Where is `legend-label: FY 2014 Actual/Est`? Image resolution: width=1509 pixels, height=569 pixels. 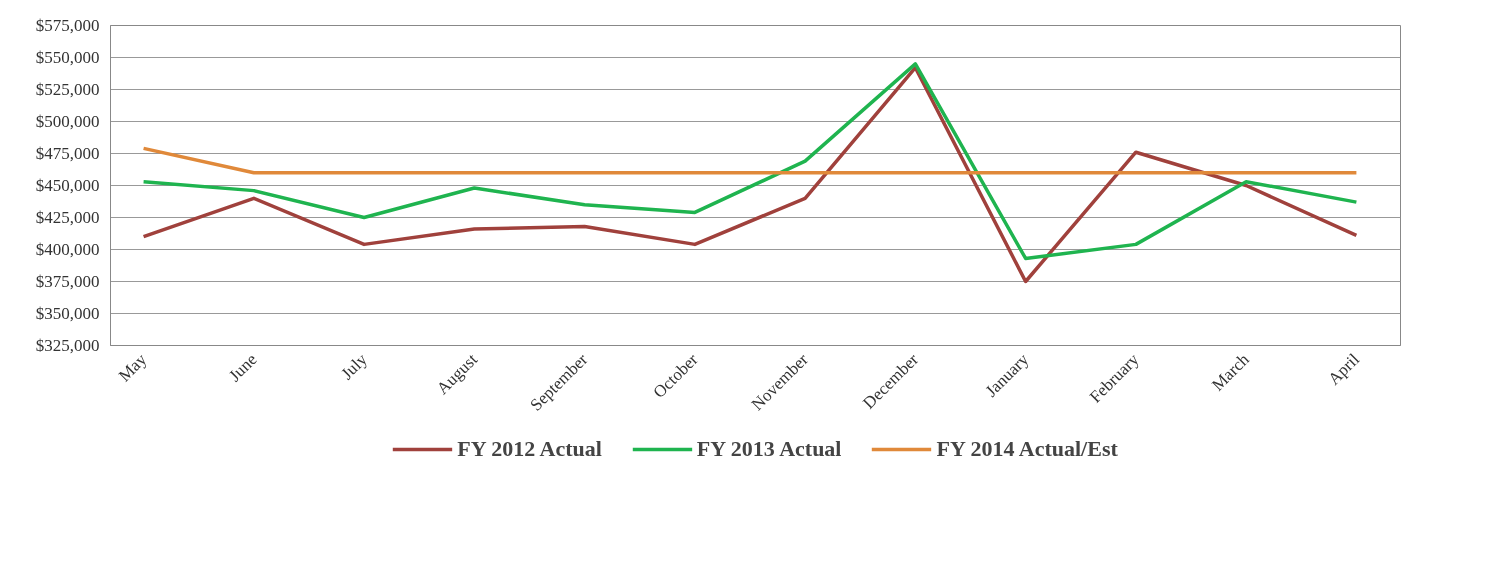 legend-label: FY 2014 Actual/Est is located at coordinates (1027, 449).